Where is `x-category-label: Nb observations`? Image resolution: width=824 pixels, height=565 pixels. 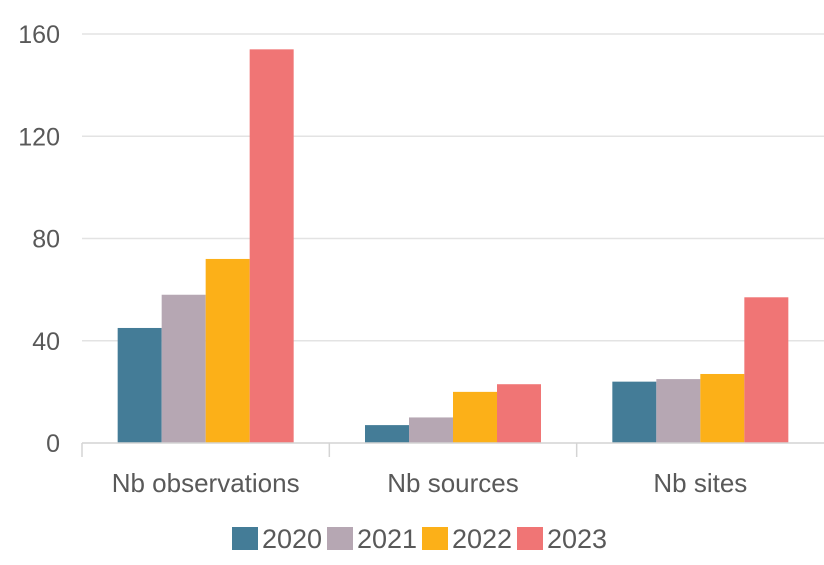 x-category-label: Nb observations is located at coordinates (206, 483).